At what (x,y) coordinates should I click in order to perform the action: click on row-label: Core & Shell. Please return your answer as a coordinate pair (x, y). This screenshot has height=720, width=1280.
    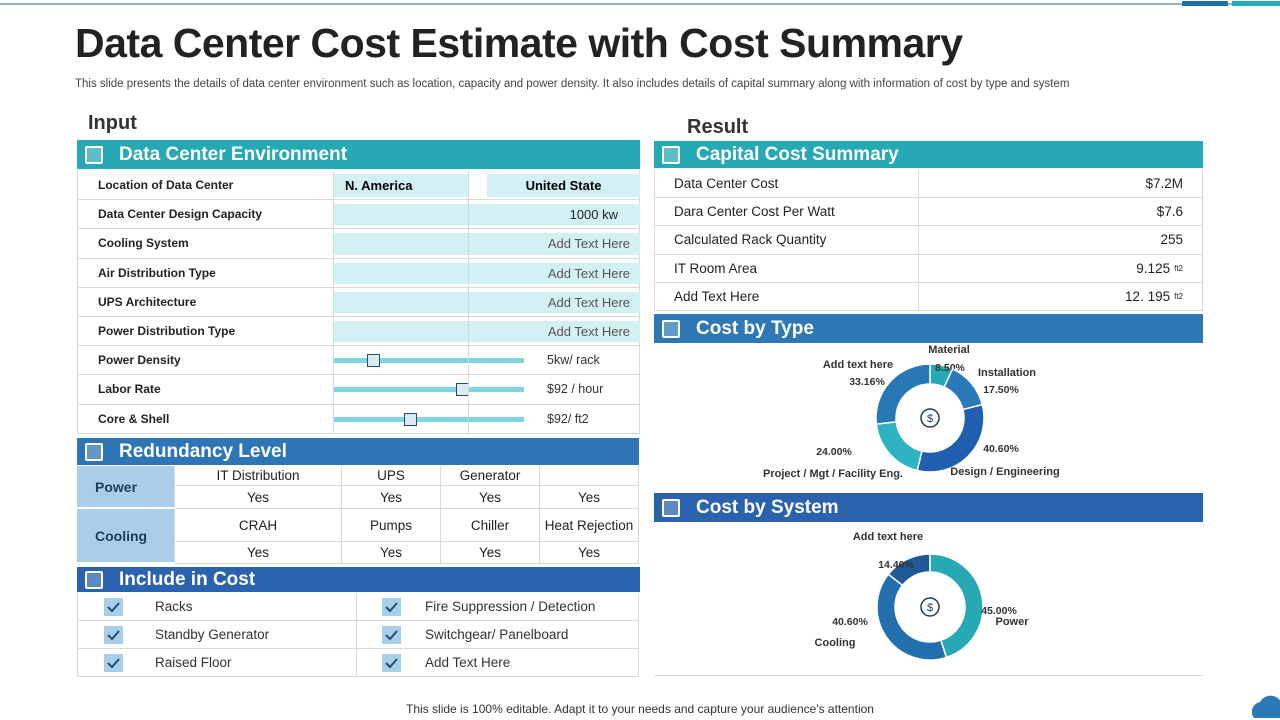
    Looking at the image, I should click on (205, 419).